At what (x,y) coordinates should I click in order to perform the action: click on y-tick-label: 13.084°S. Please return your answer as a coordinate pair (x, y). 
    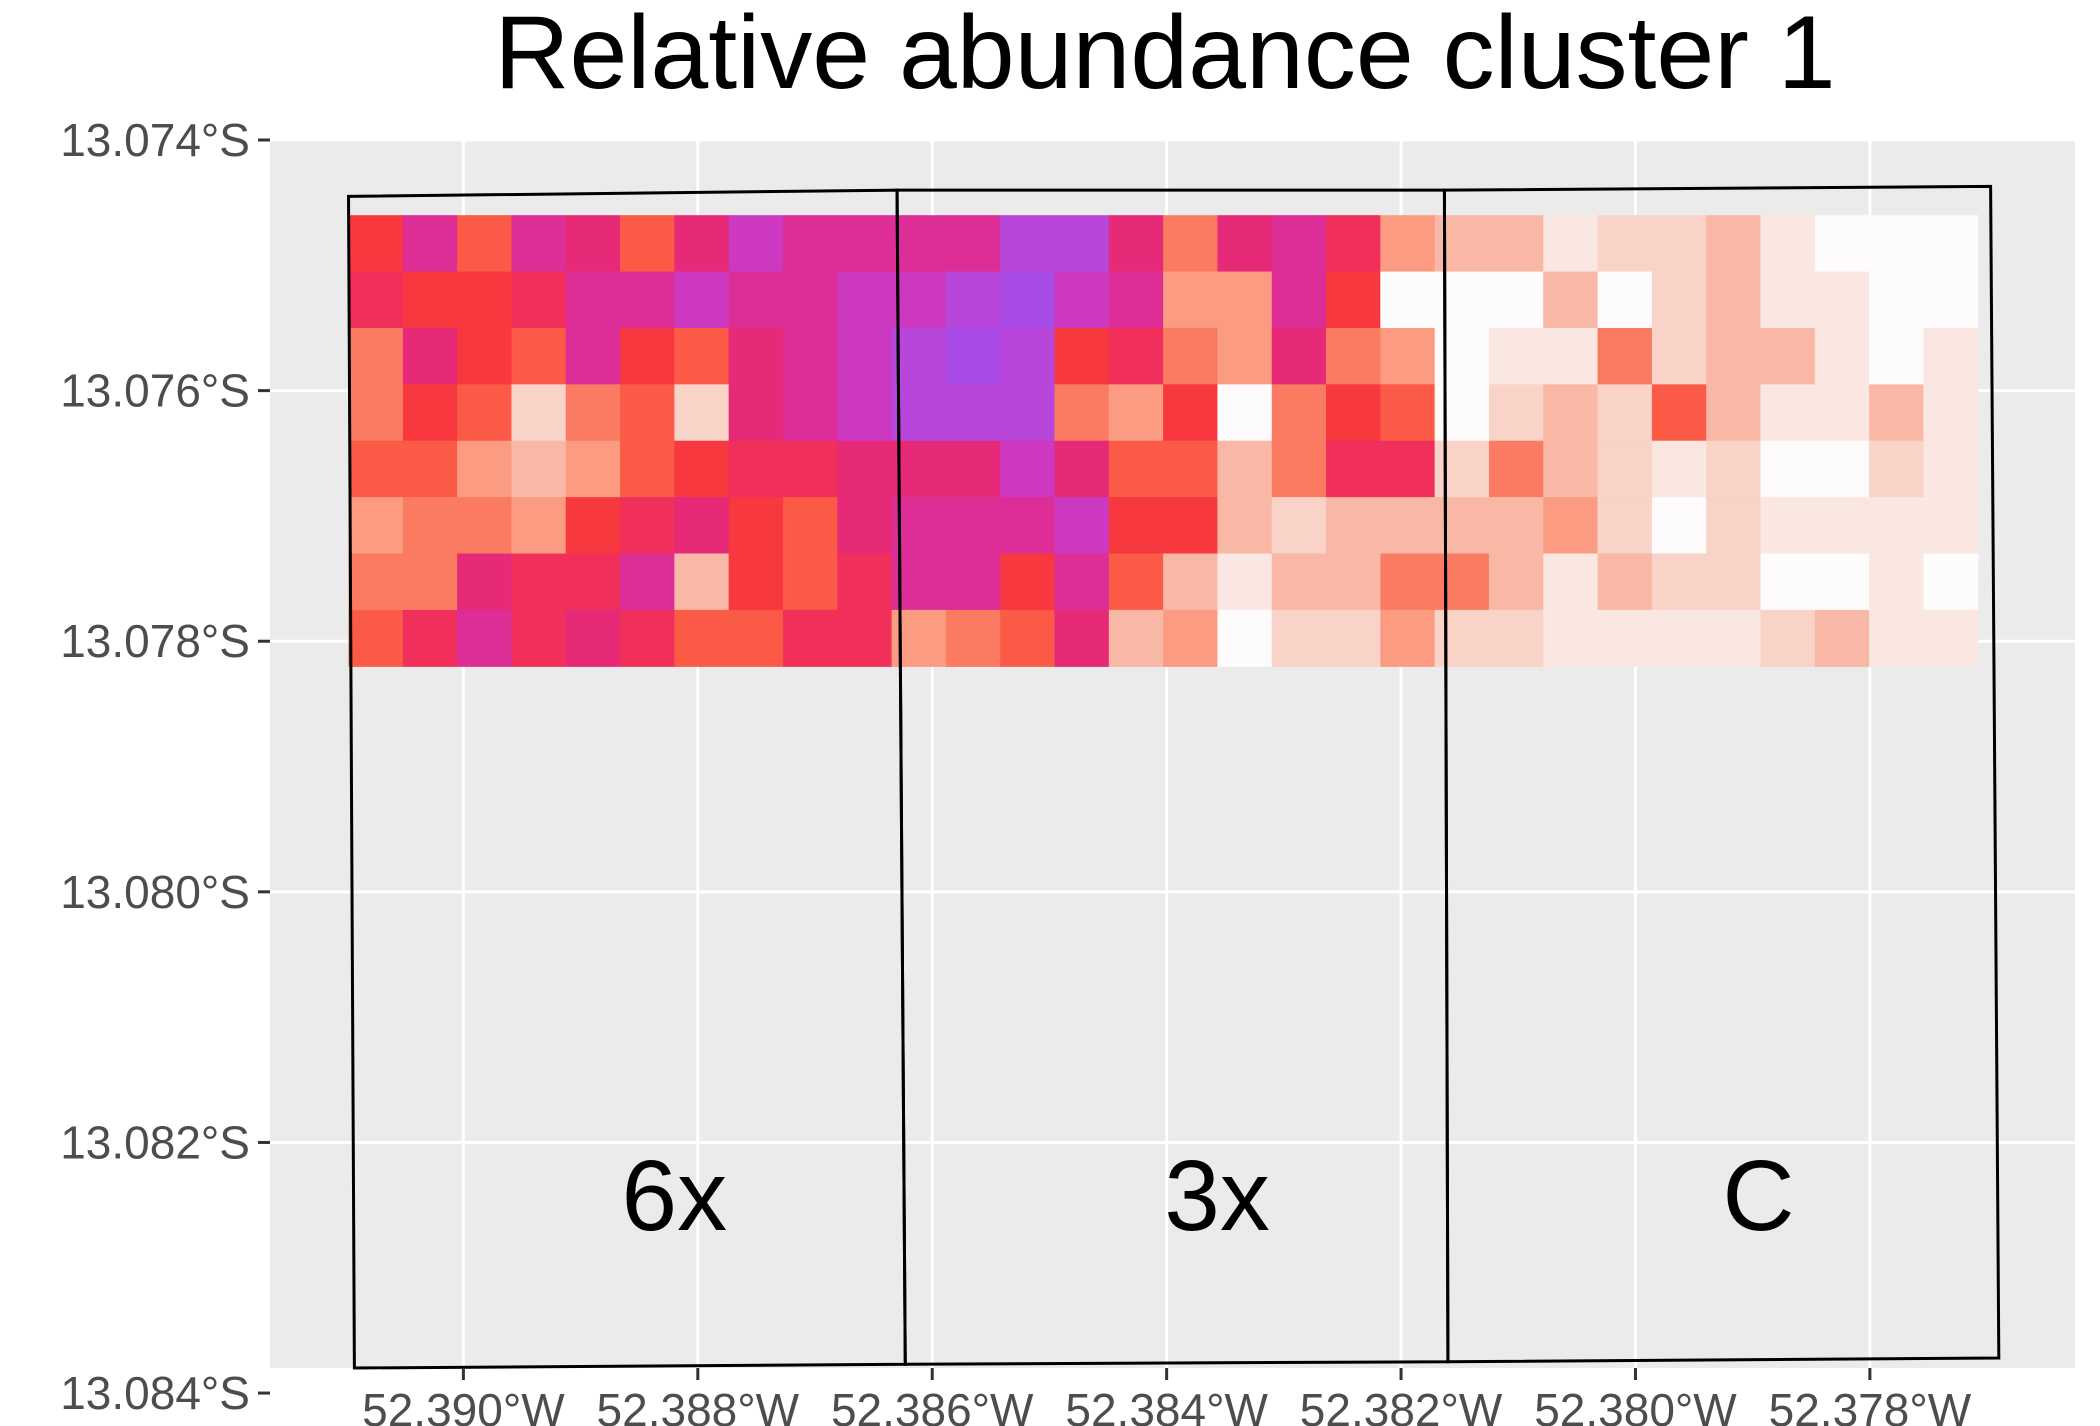
    Looking at the image, I should click on (155, 1393).